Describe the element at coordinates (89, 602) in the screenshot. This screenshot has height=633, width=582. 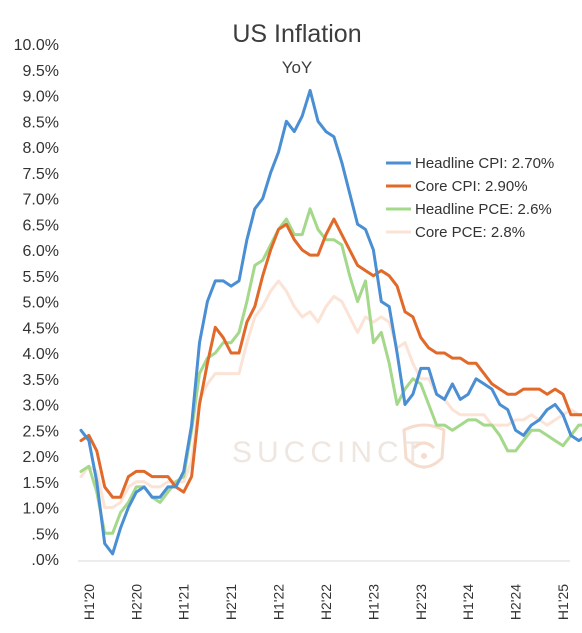
I see `x-tick-label: H1'20` at that location.